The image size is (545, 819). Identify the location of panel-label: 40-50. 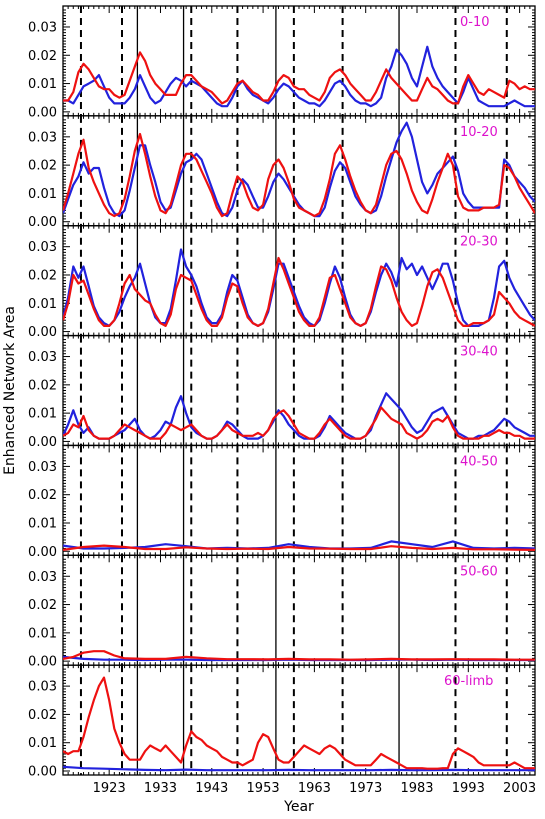
(479, 461).